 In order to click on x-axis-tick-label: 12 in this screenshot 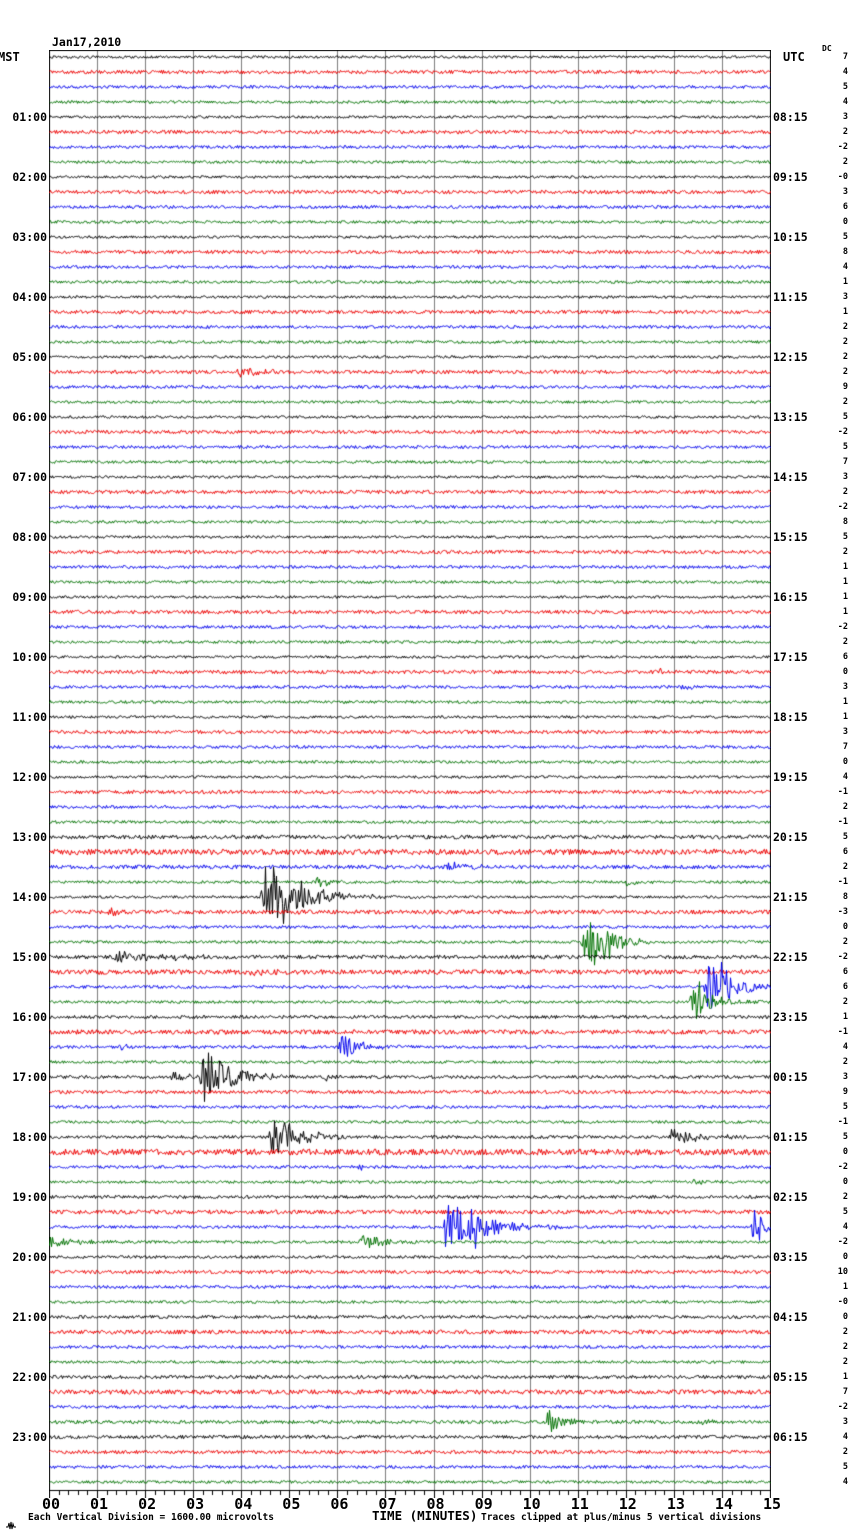, I will do `click(627, 1504)`.